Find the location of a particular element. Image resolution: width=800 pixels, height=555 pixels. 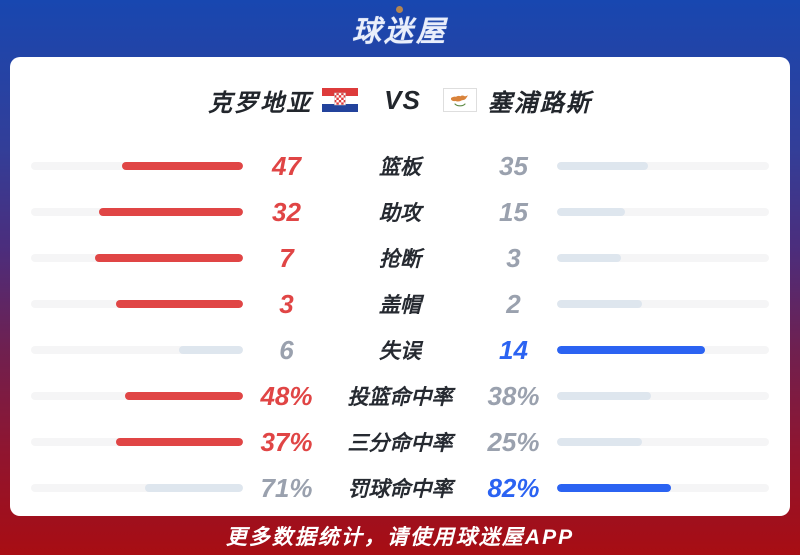

stat-row-ft-pct: 71% 罚球命中率 82% is located at coordinates (400, 488).